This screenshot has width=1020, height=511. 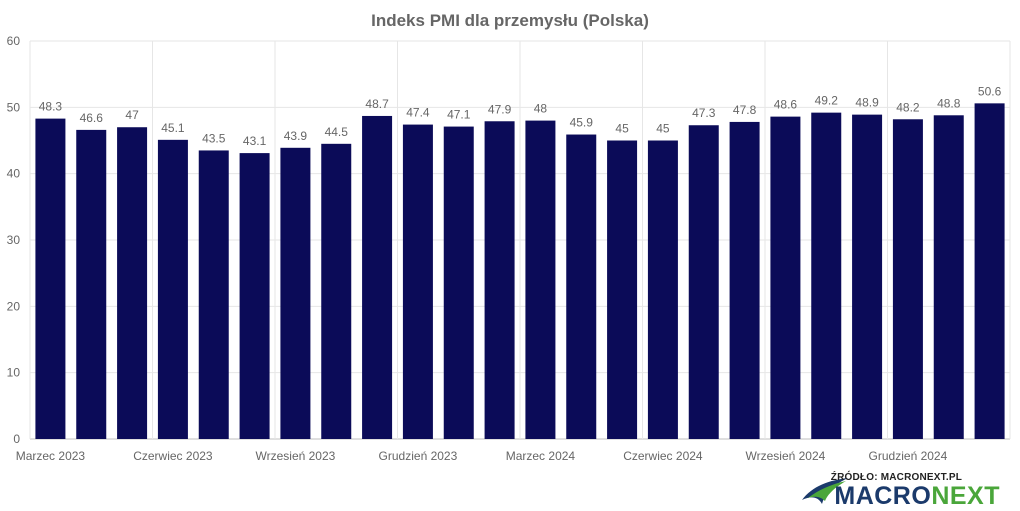 I want to click on bar-value-label: 47, so click(x=132, y=115).